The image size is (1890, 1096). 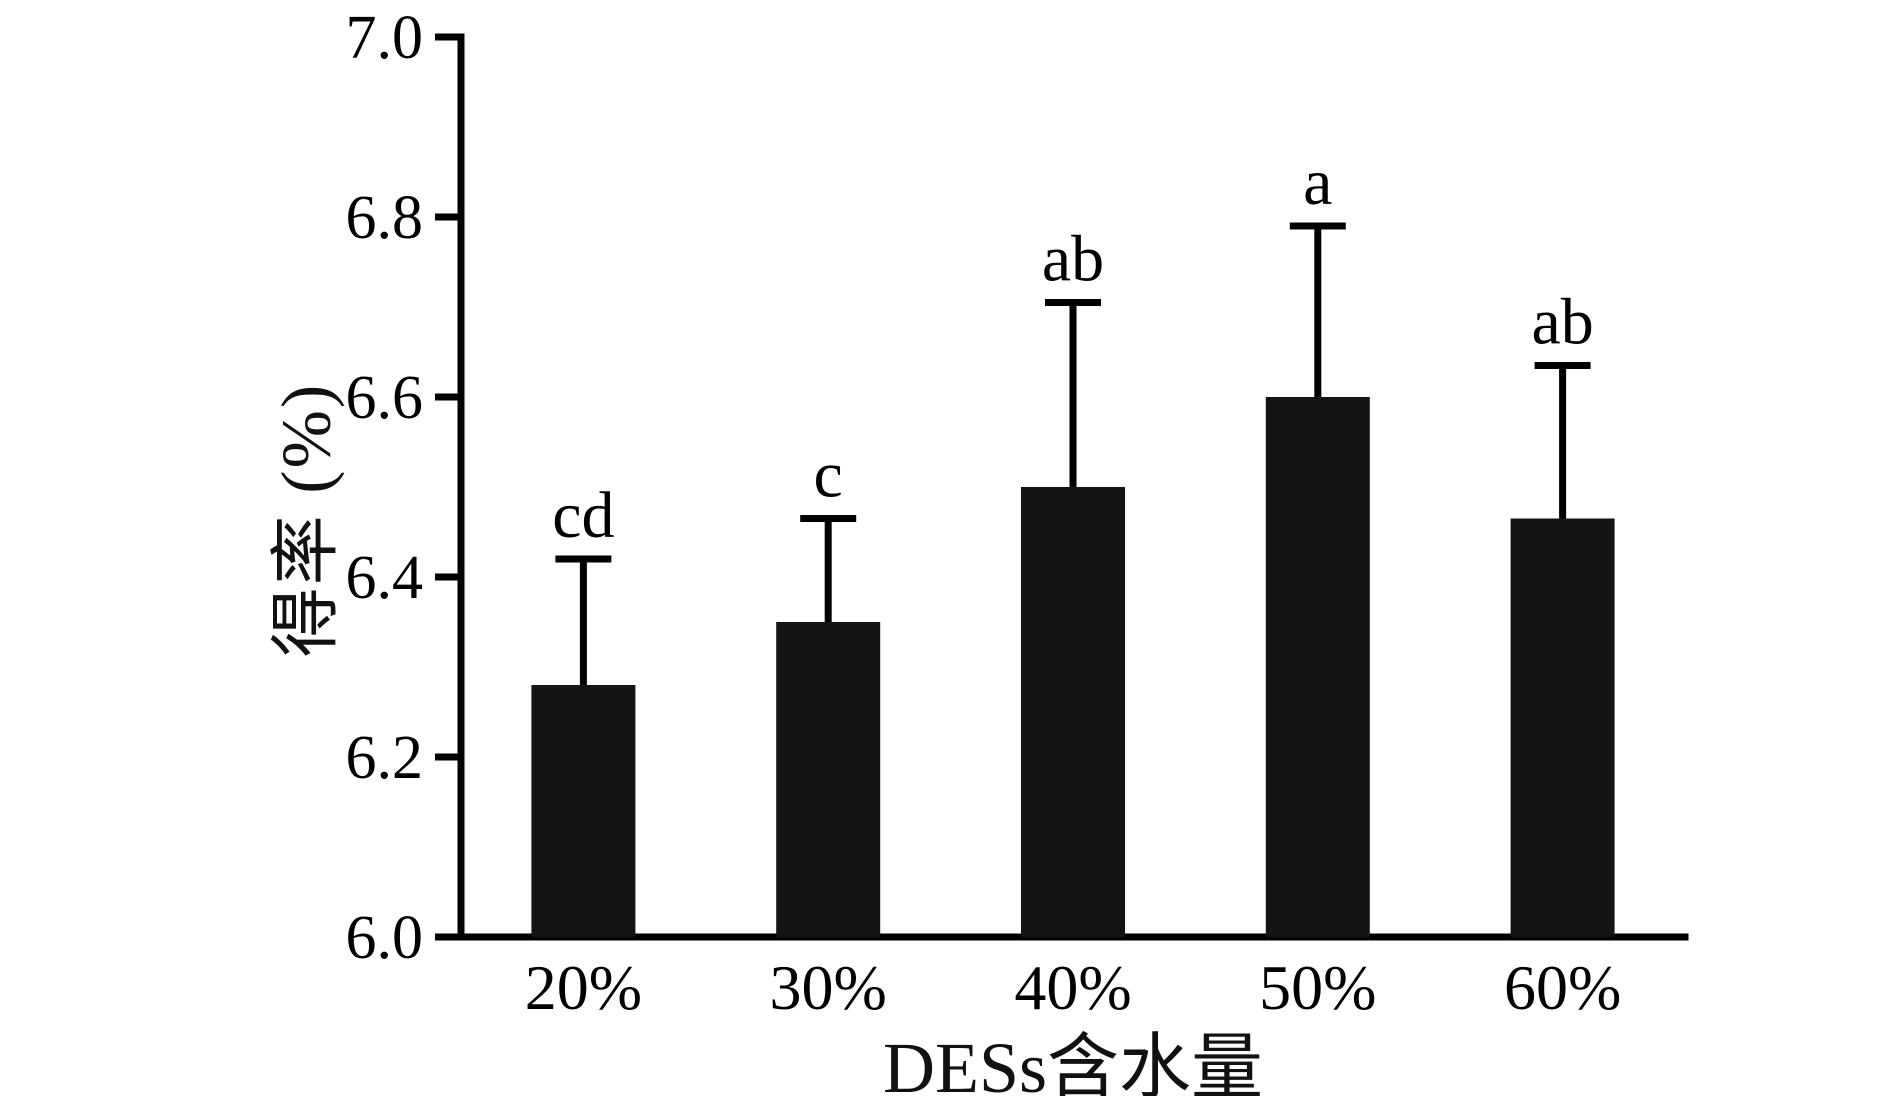 What do you see at coordinates (1073, 1062) in the screenshot?
I see `x-axis-title: DESs含水量` at bounding box center [1073, 1062].